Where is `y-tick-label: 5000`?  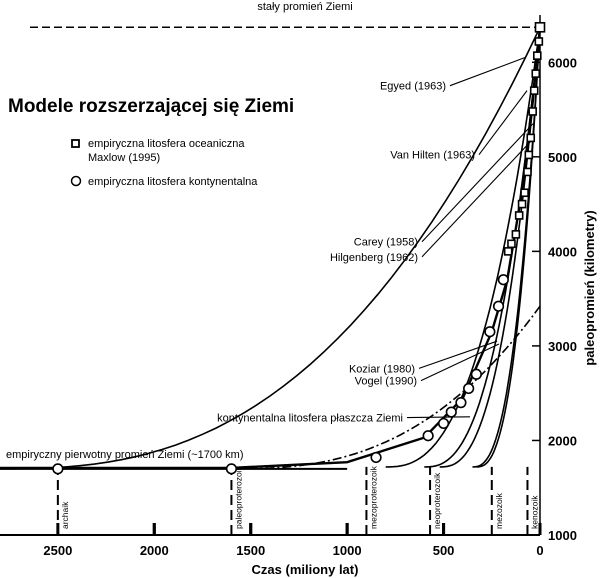 y-tick-label: 5000 is located at coordinates (562, 157).